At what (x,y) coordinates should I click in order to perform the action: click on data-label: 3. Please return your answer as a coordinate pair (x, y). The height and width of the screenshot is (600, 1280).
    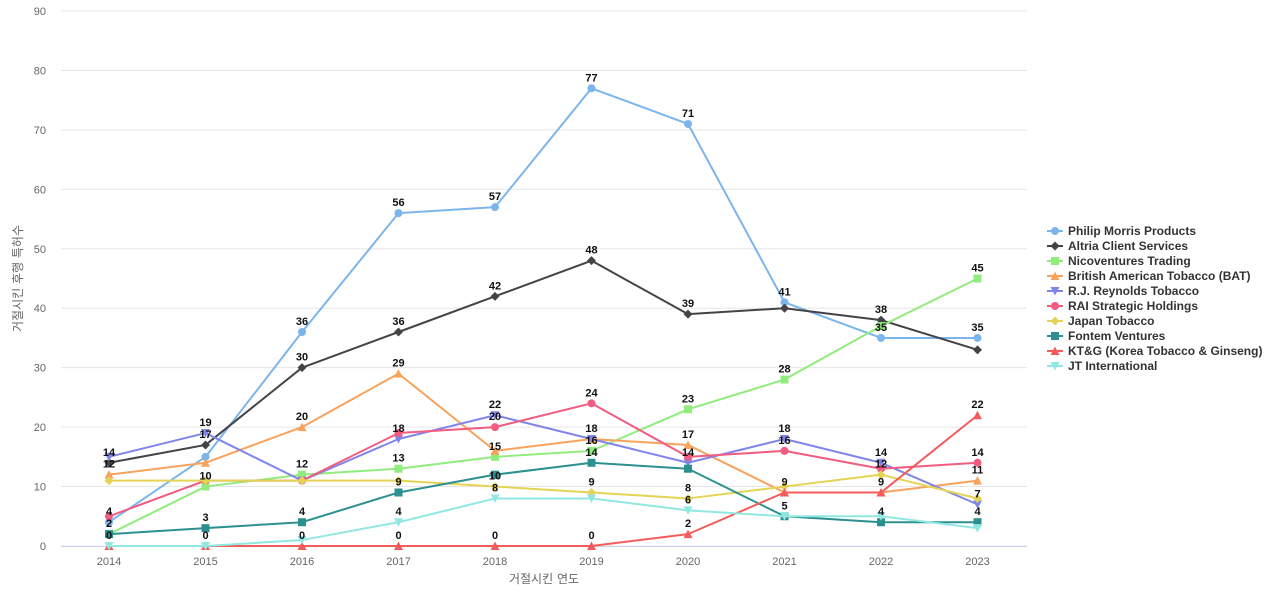
    Looking at the image, I should click on (205, 518).